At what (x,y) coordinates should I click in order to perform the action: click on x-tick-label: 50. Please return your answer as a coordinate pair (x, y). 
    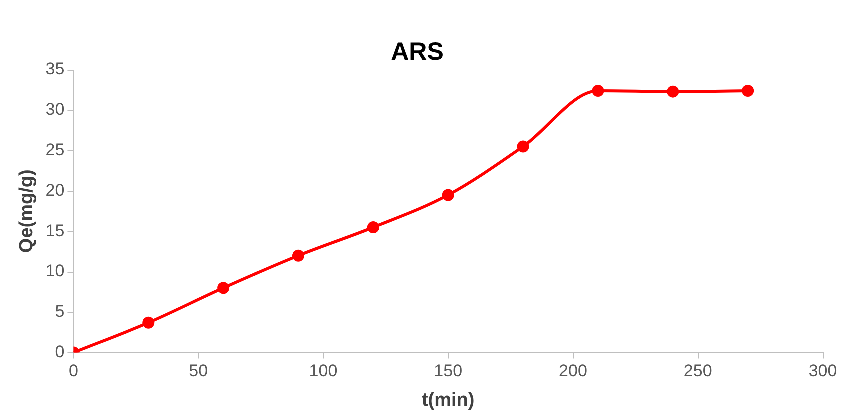
    Looking at the image, I should click on (198, 371).